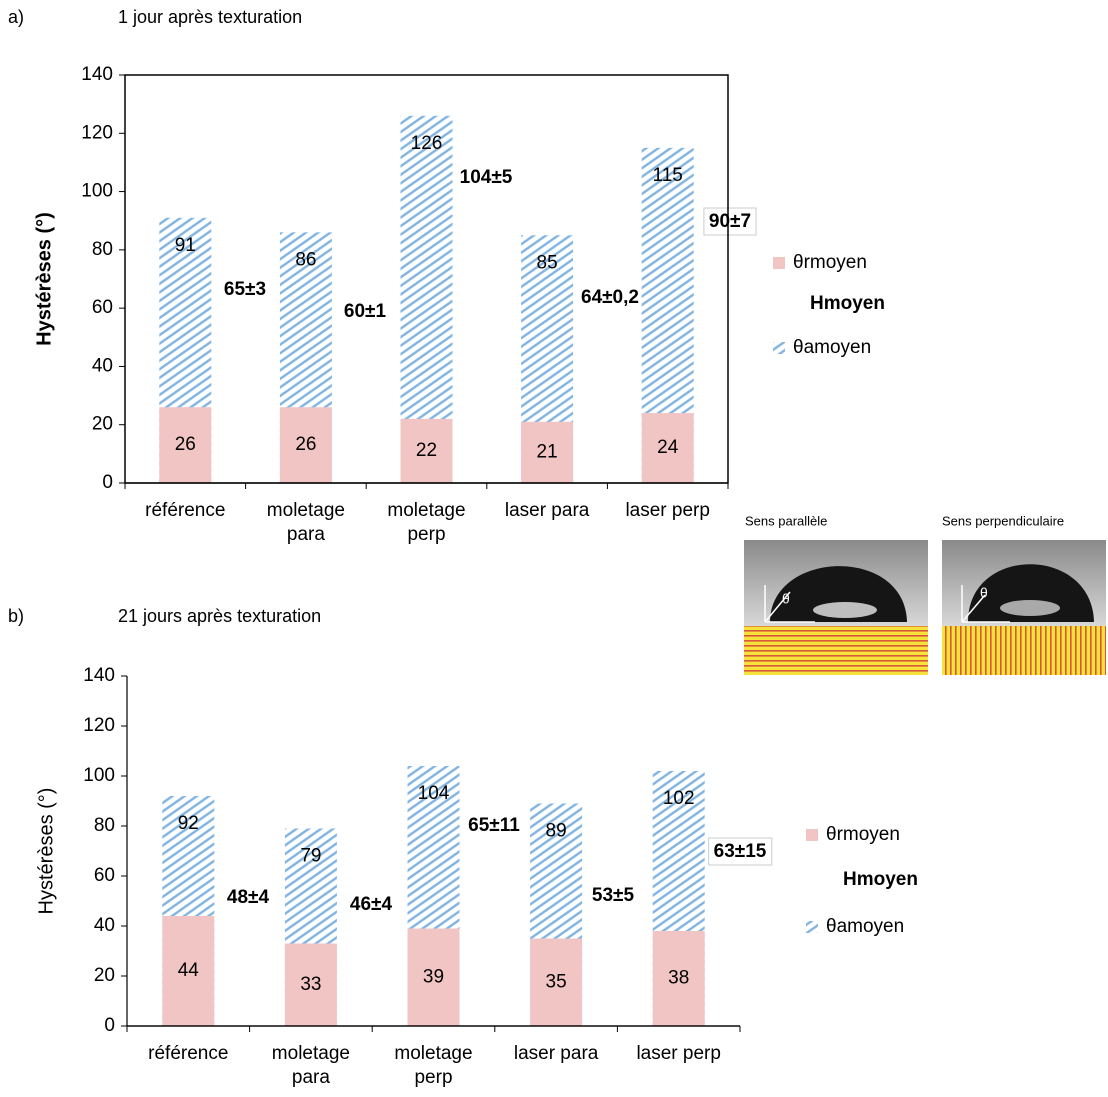  I want to click on value-label: 21, so click(547, 451).